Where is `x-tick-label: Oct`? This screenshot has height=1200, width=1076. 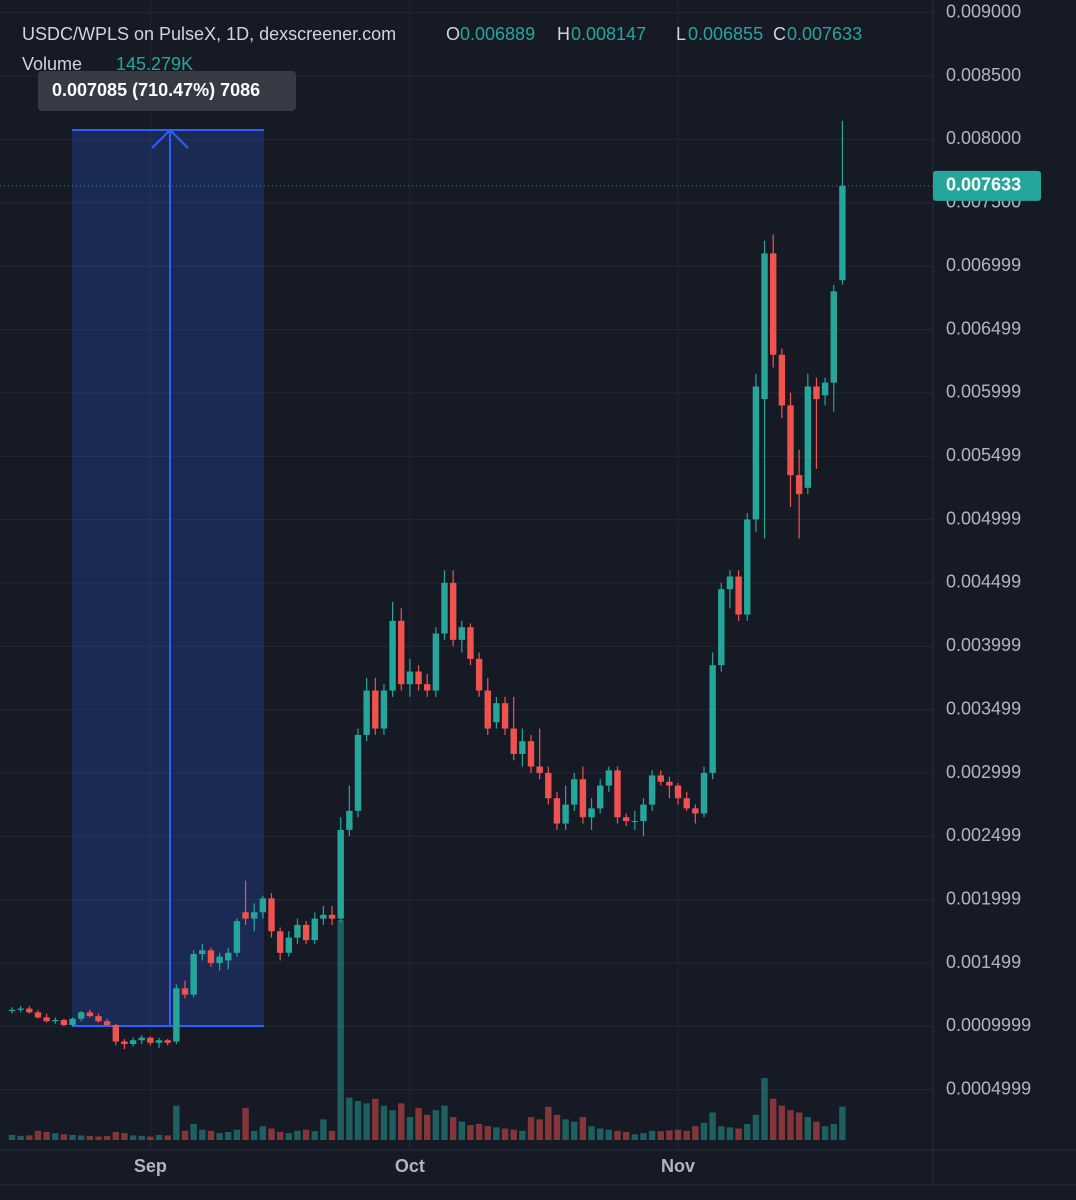 x-tick-label: Oct is located at coordinates (410, 1166).